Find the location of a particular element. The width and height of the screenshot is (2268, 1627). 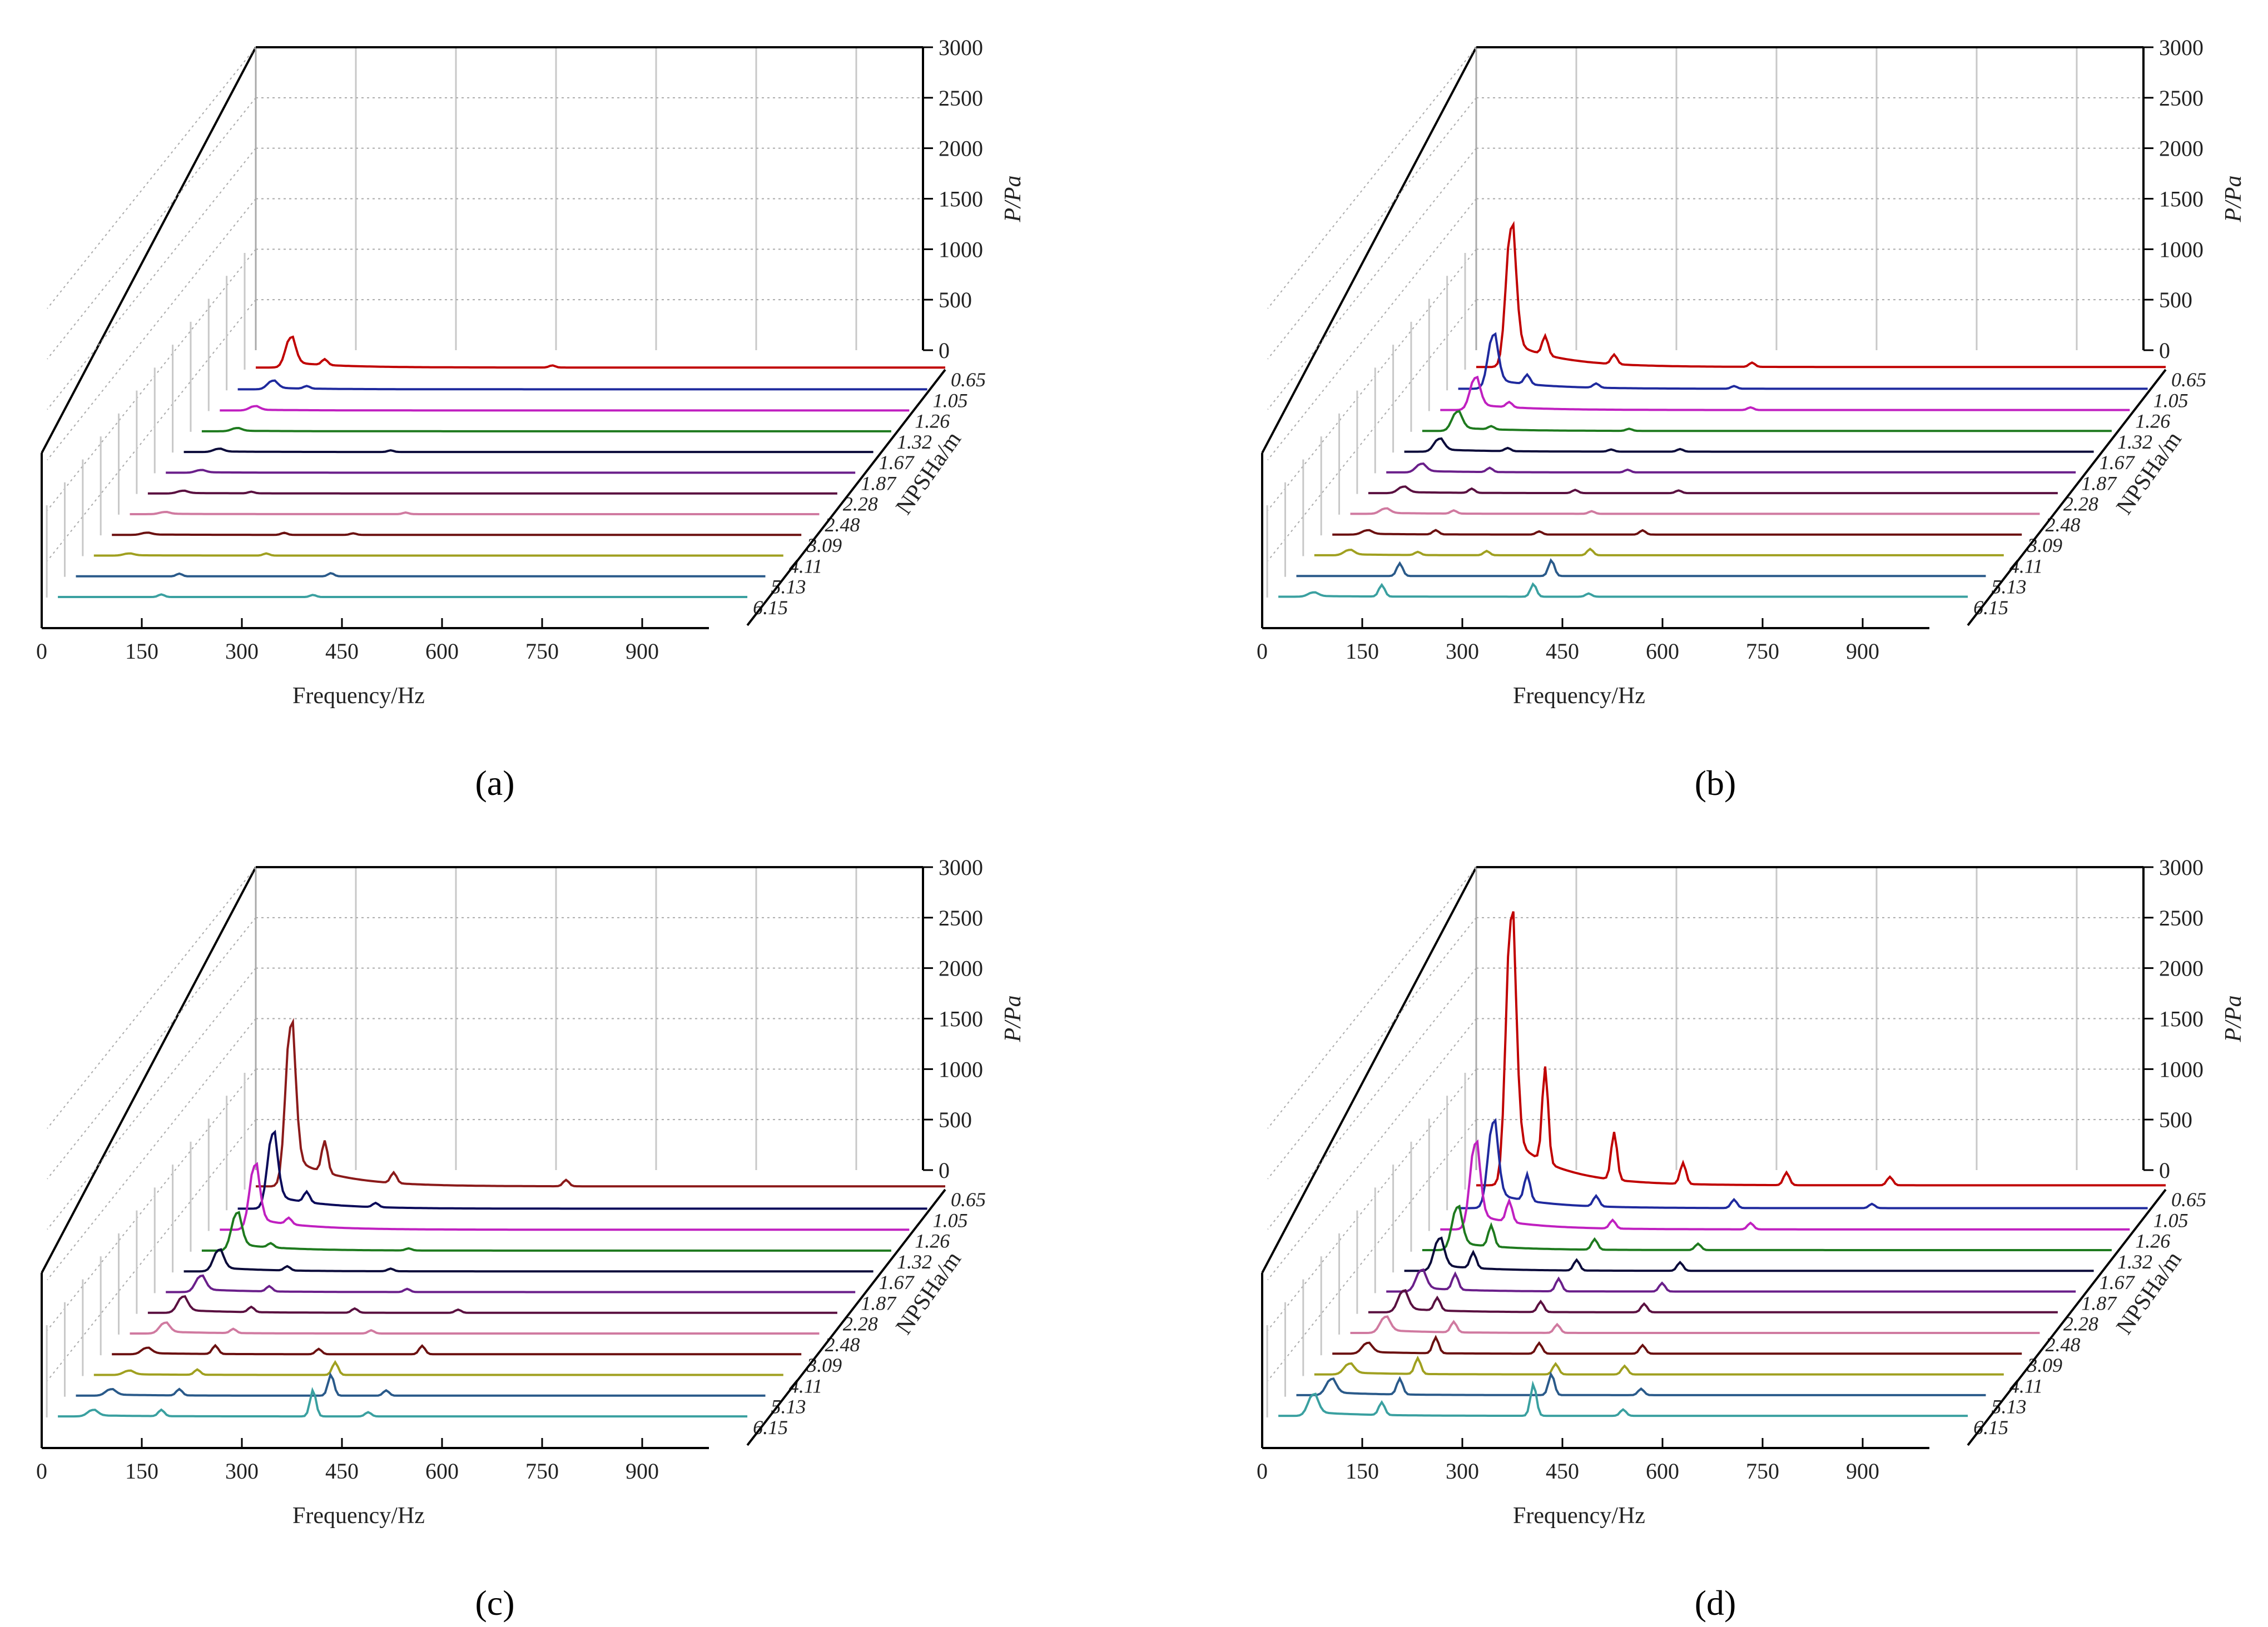

panel-caption: (d) is located at coordinates (1715, 1603).